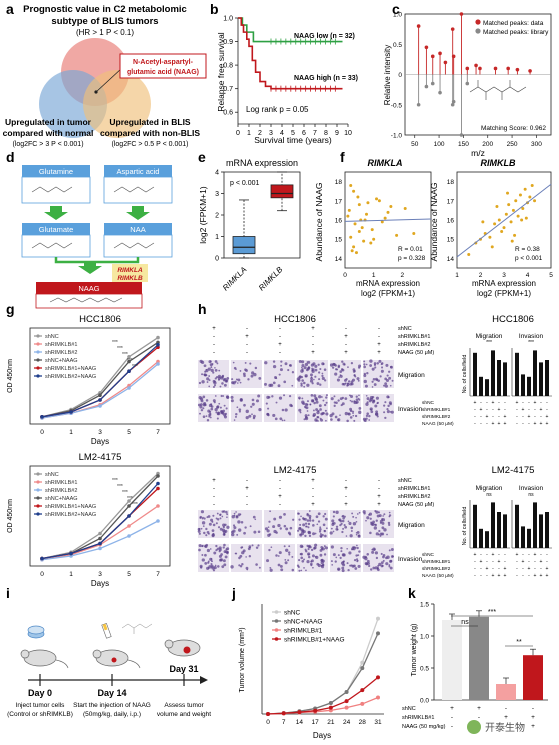  What do you see at coordinates (242, 659) in the screenshot?
I see `j-ylabel: Tumor volume (mm³)` at bounding box center [242, 659].